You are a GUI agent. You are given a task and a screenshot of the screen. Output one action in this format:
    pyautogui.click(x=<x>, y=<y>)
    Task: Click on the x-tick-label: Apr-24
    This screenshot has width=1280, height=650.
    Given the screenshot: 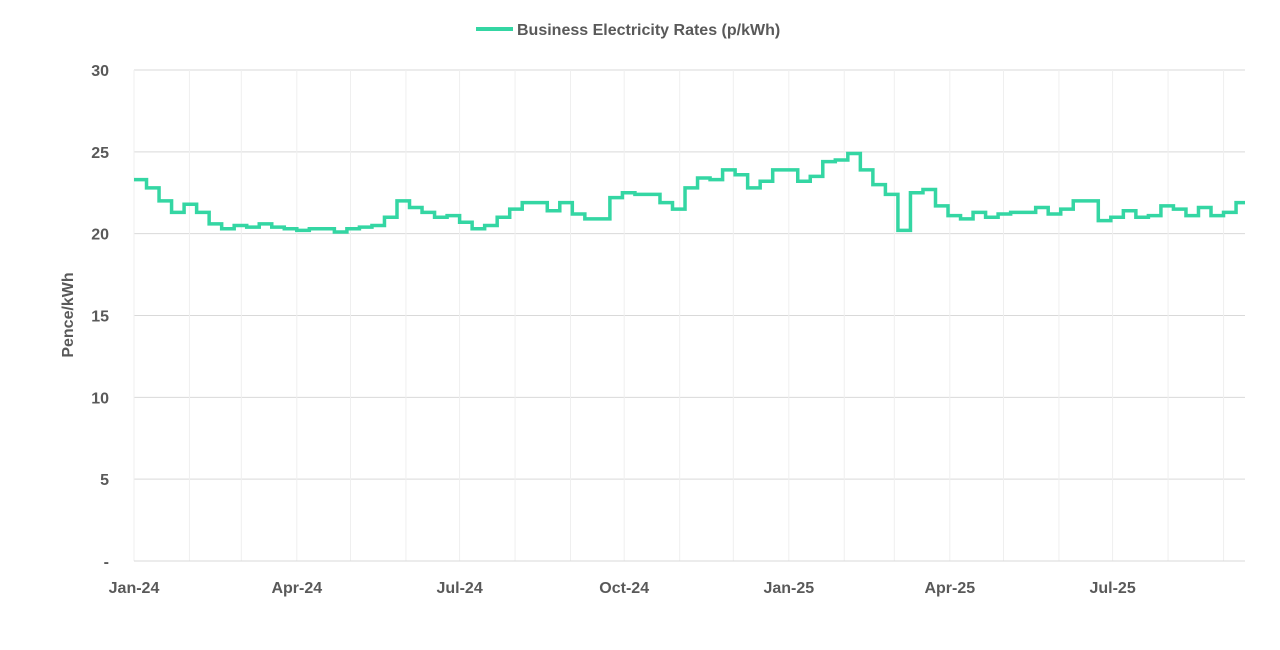 What is the action you would take?
    pyautogui.click(x=296, y=588)
    